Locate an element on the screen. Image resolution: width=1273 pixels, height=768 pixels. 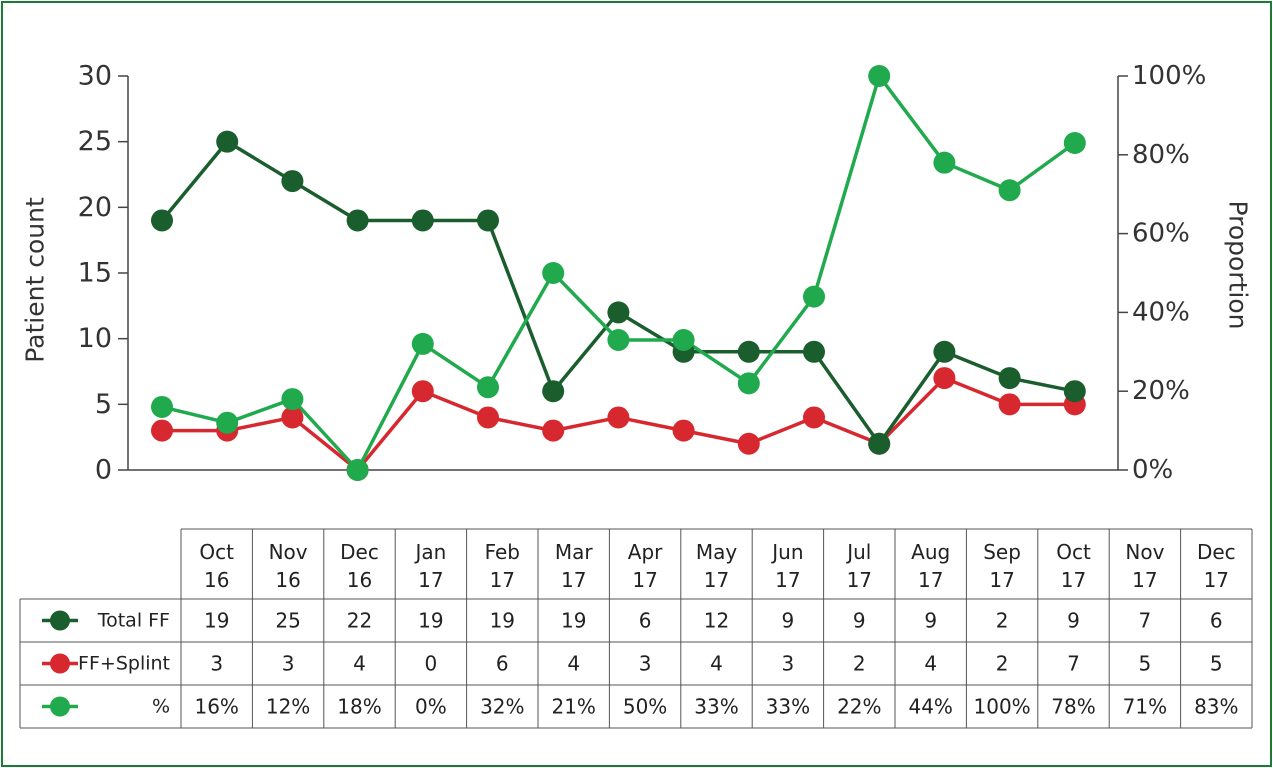
table-cell: 12% is located at coordinates (288, 707).